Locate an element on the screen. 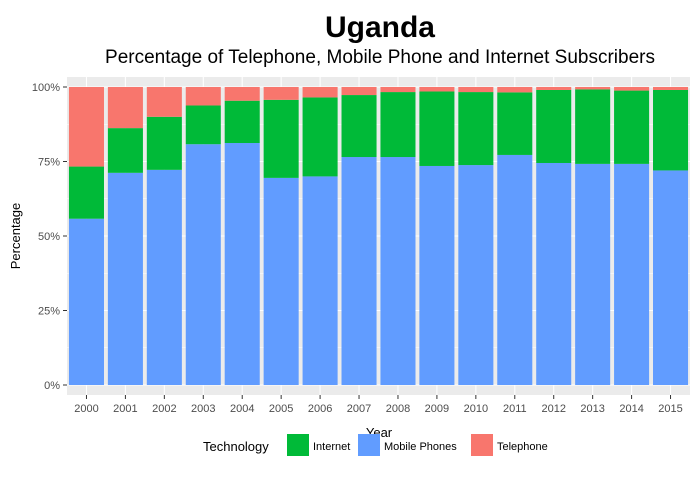 This screenshot has width=700, height=500. bar-mobile-phones-2002 is located at coordinates (164, 277).